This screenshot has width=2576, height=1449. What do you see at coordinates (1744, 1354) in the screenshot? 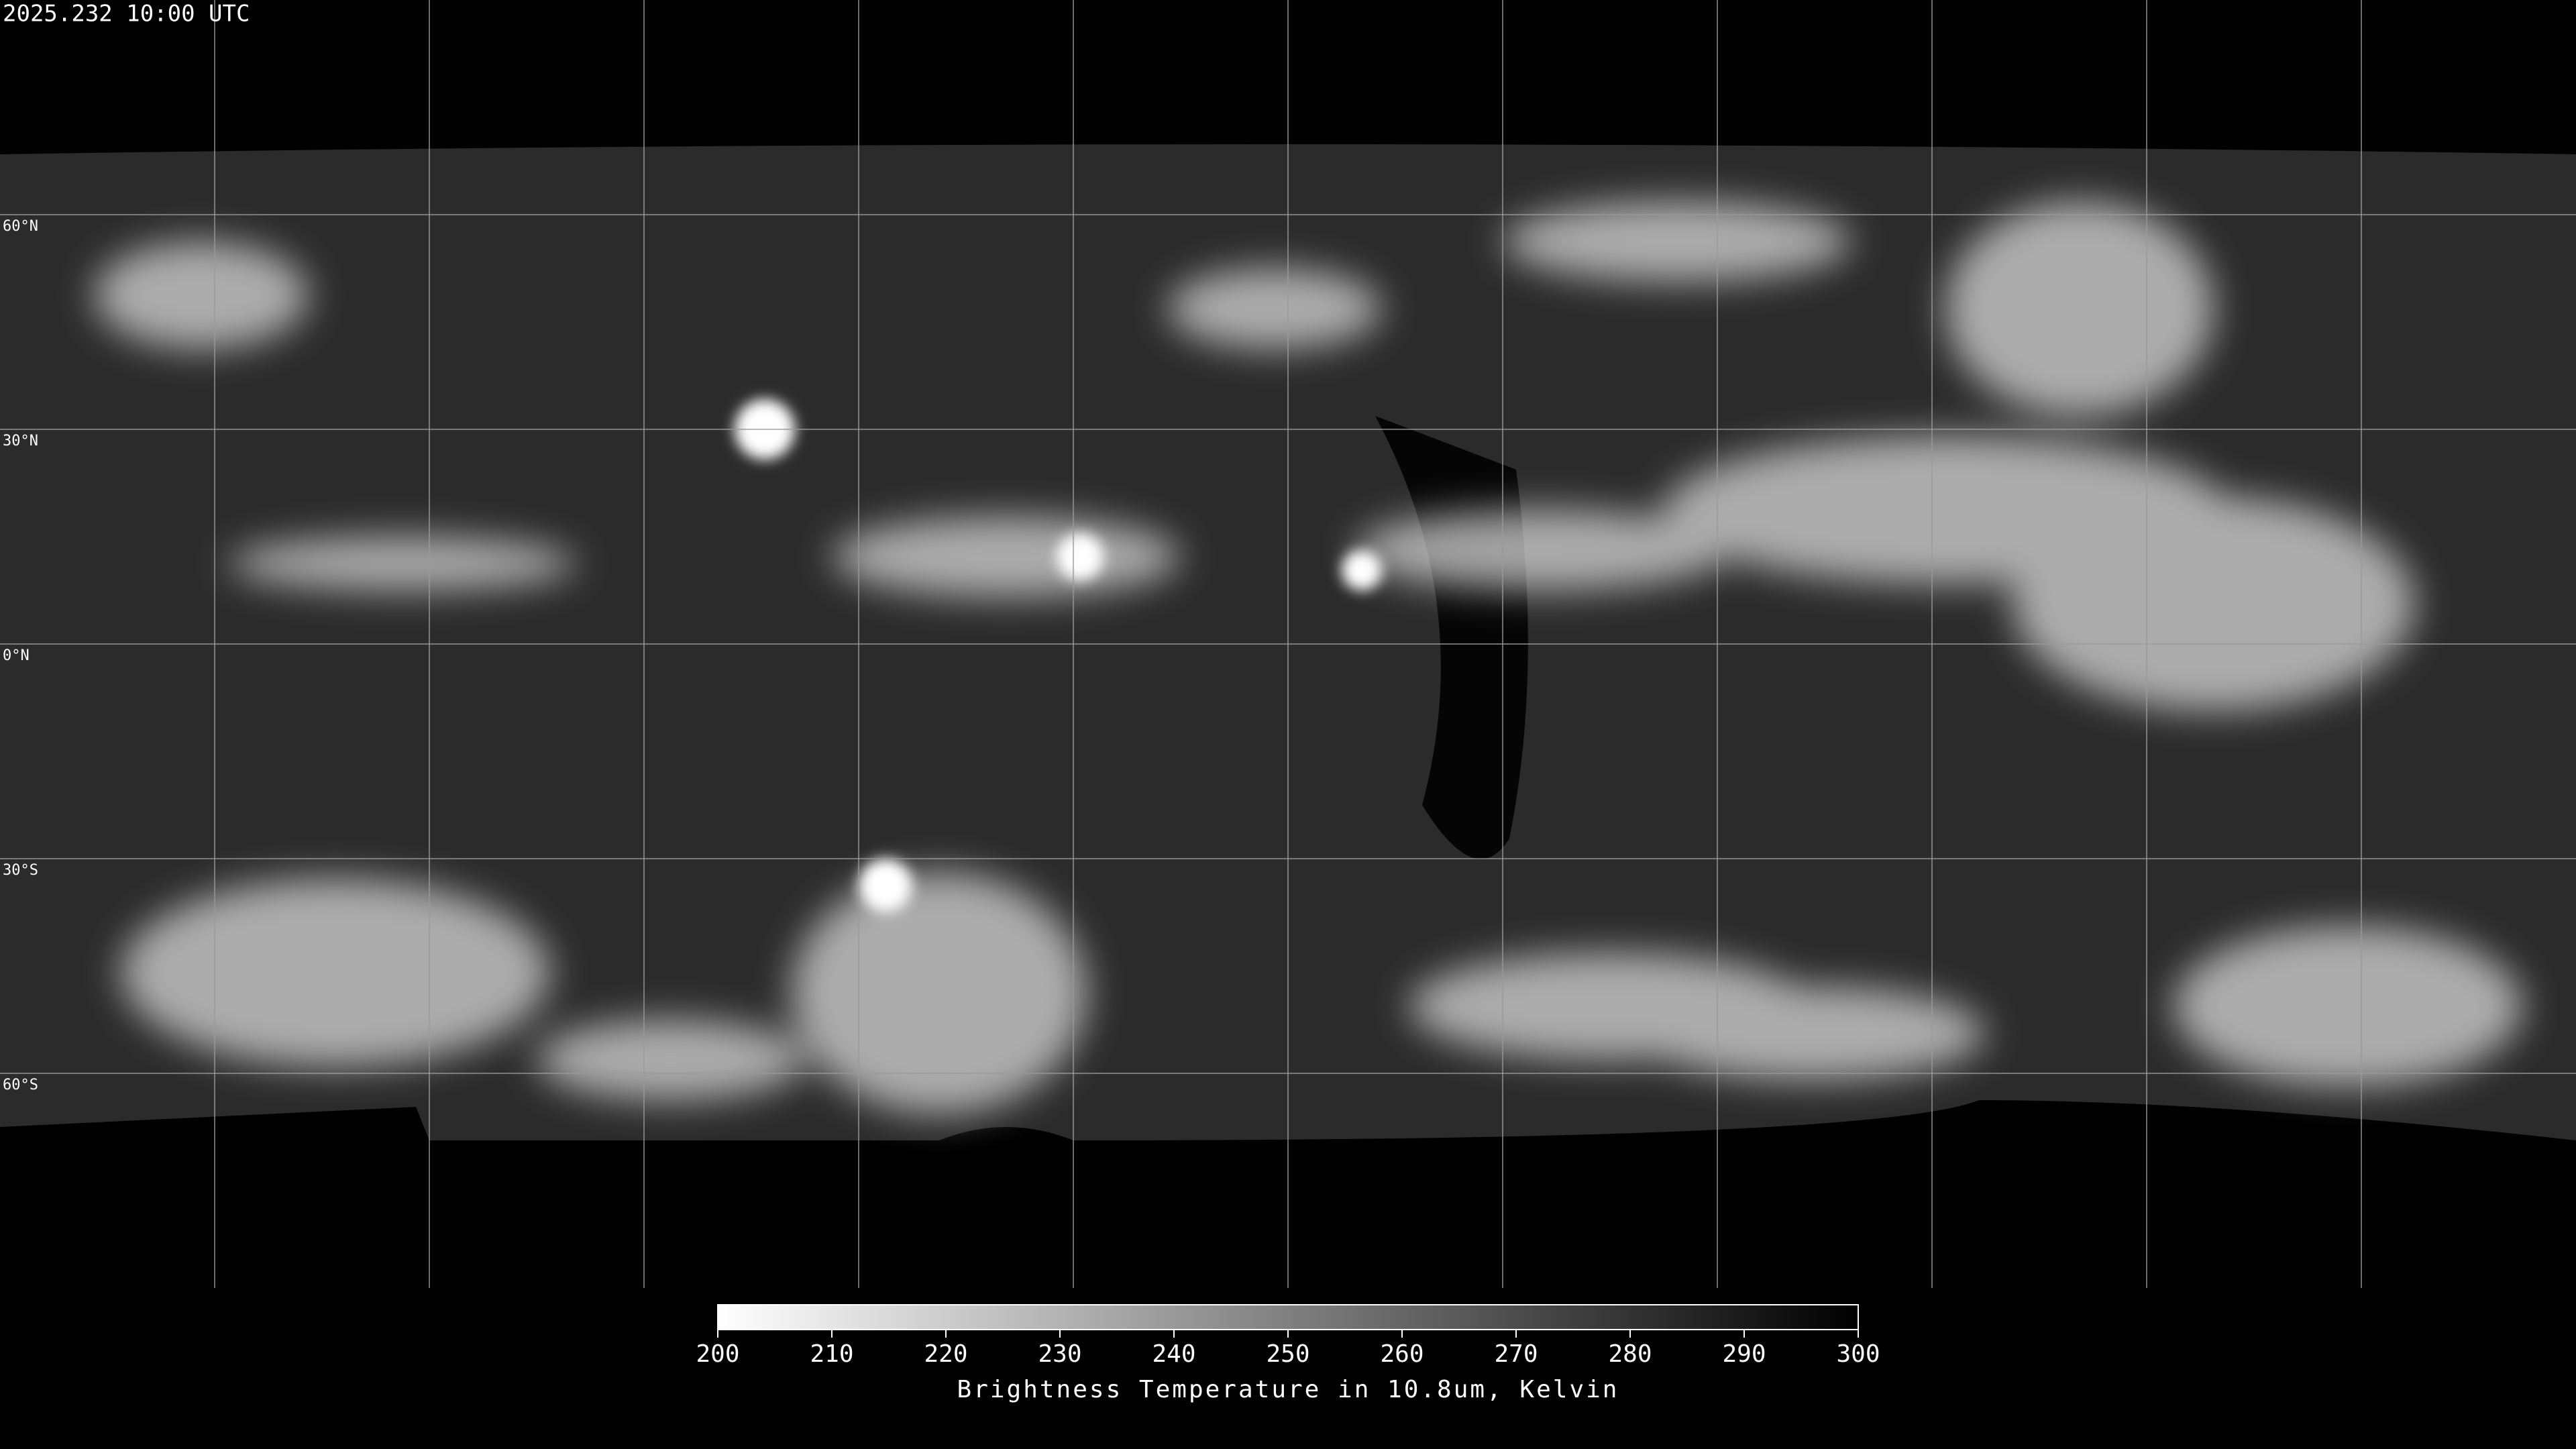
I see `colorbar-tick-label: 290` at bounding box center [1744, 1354].